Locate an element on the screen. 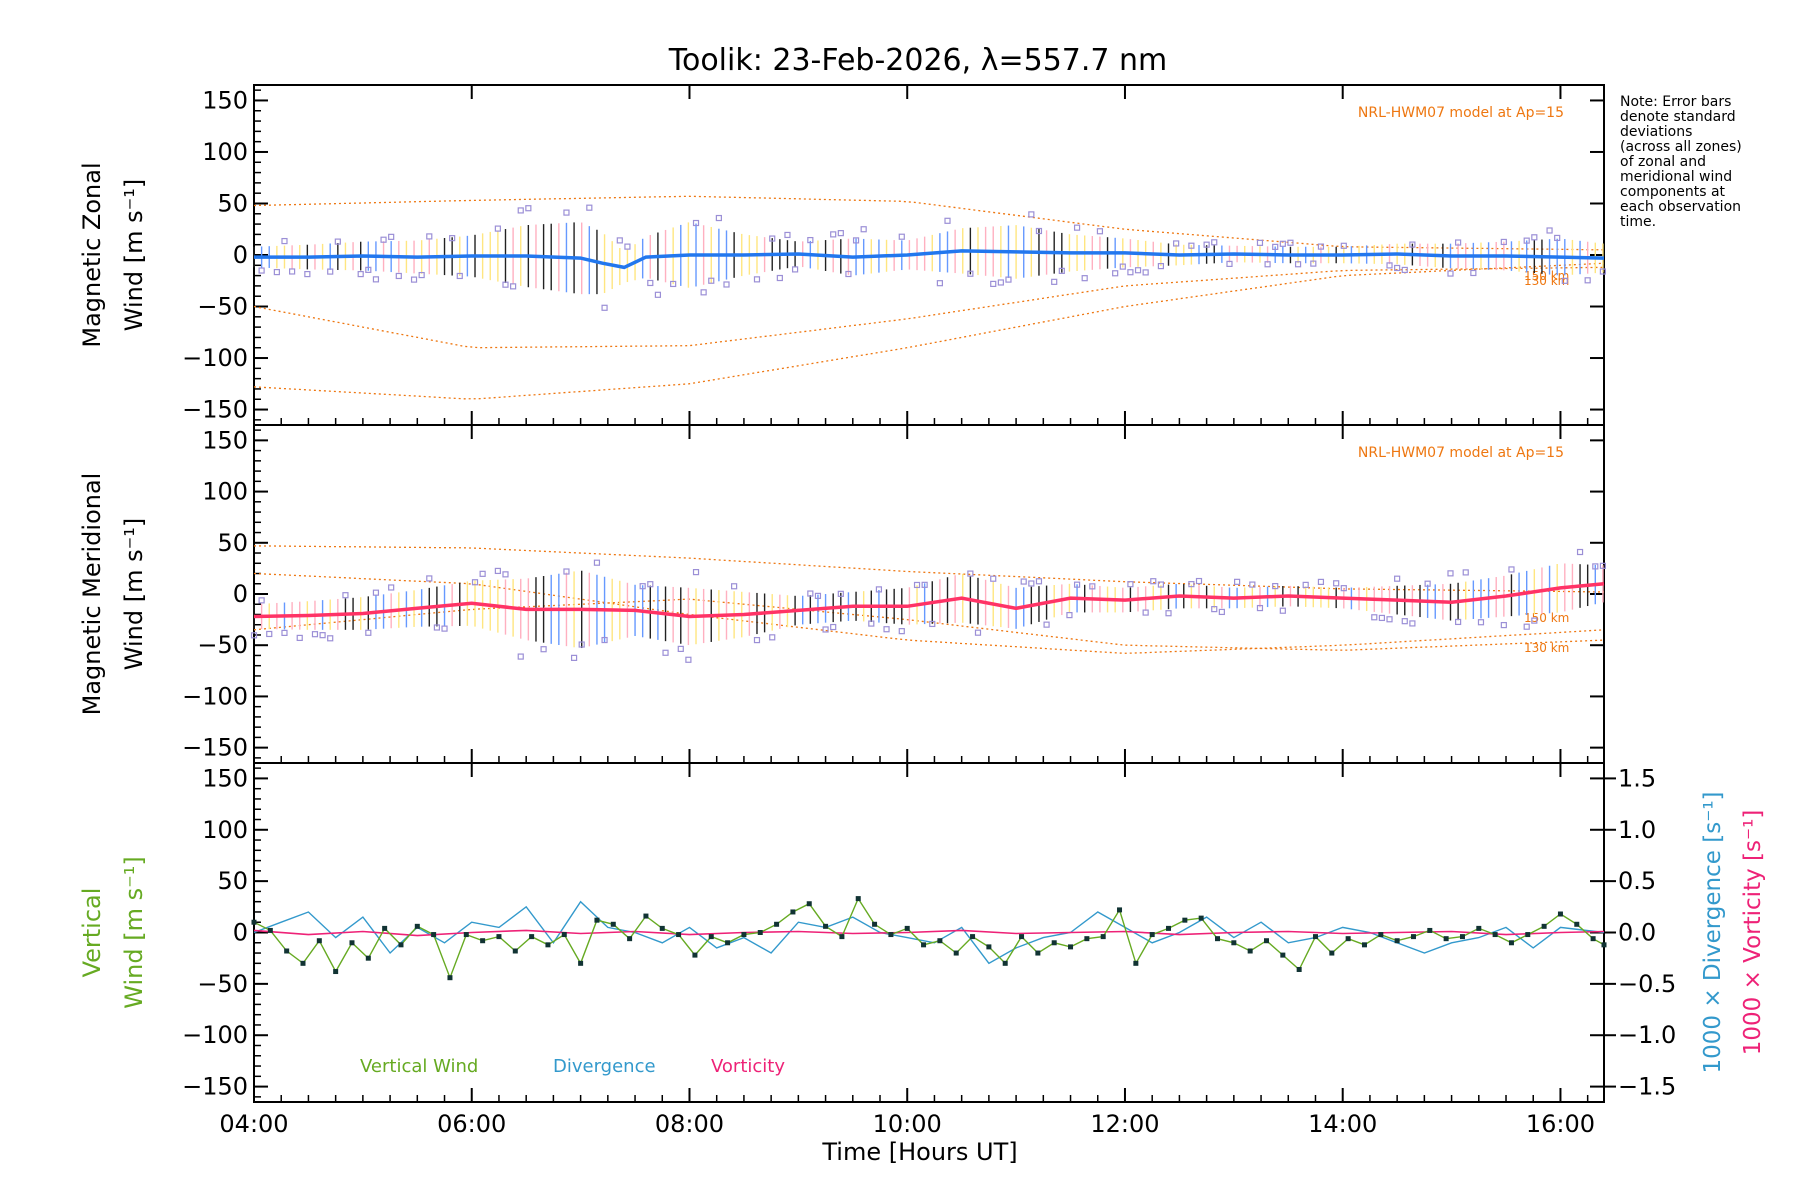  y-tick-label: 100 is located at coordinates (225, 830).